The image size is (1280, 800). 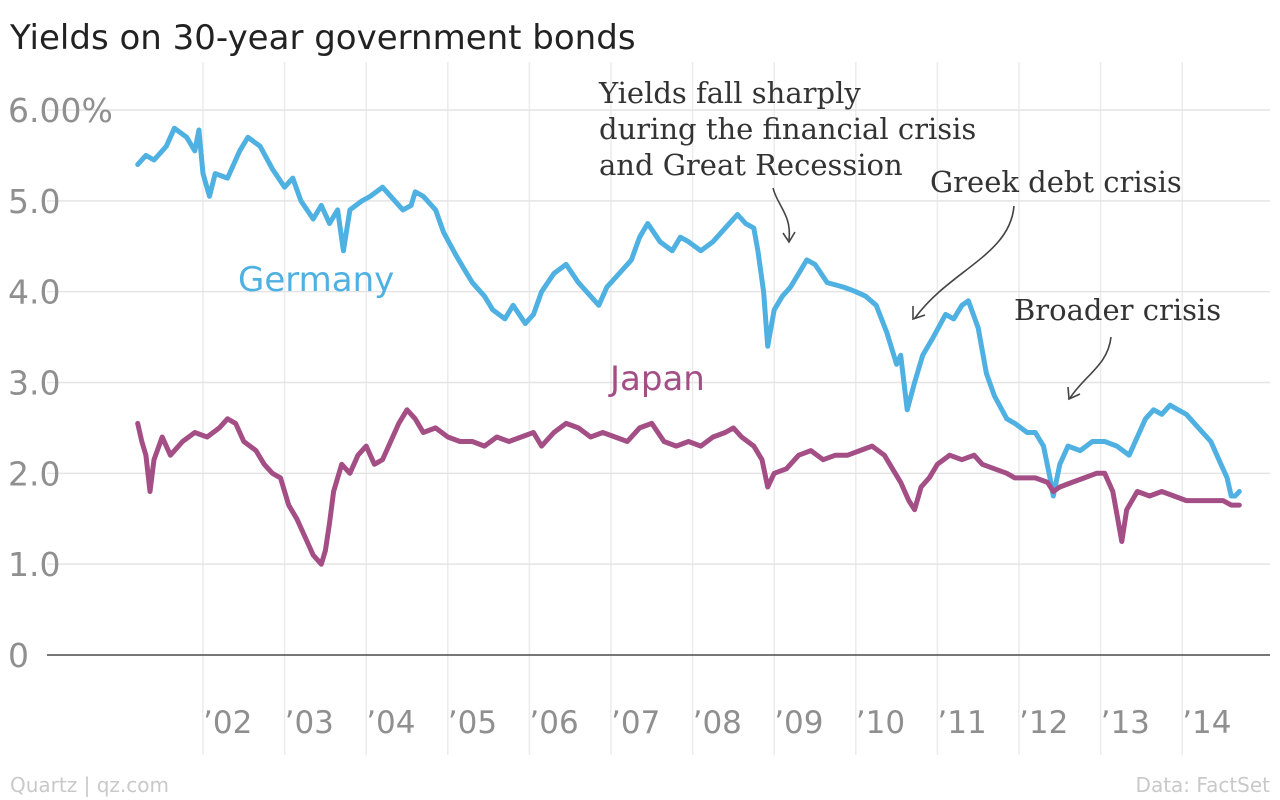 I want to click on x-tick-label: ’10, so click(x=880, y=723).